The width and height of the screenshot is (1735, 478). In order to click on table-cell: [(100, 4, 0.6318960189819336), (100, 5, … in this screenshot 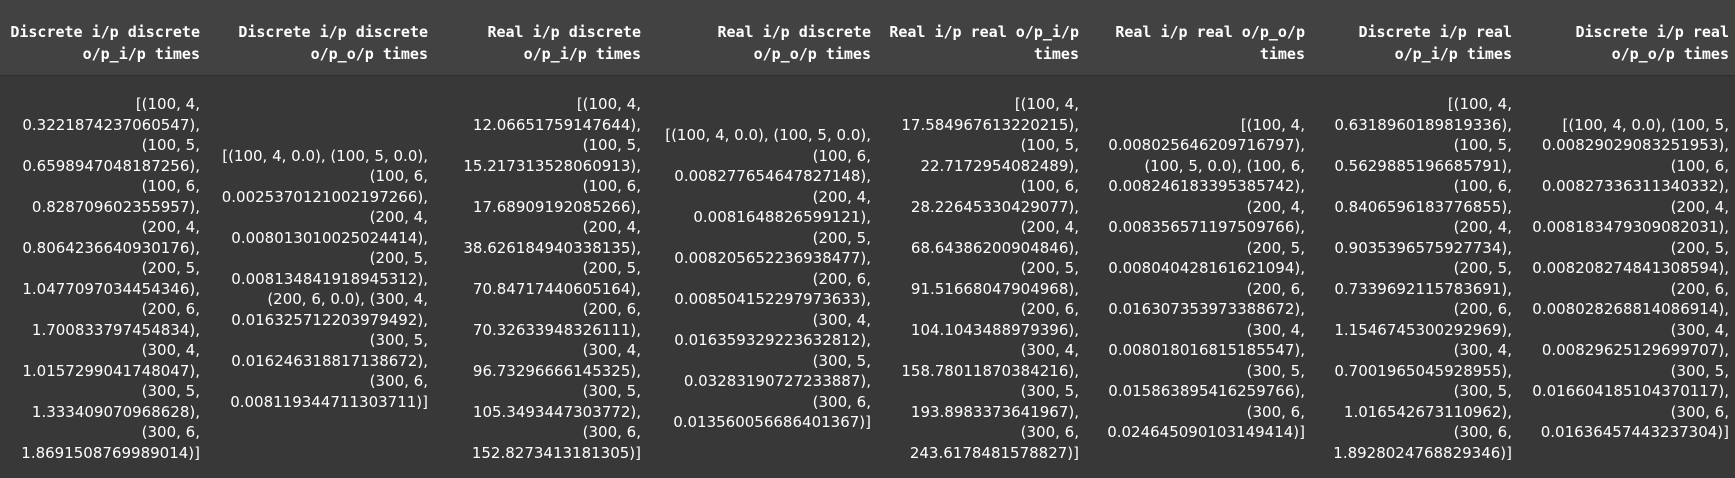, I will do `click(1422, 278)`.